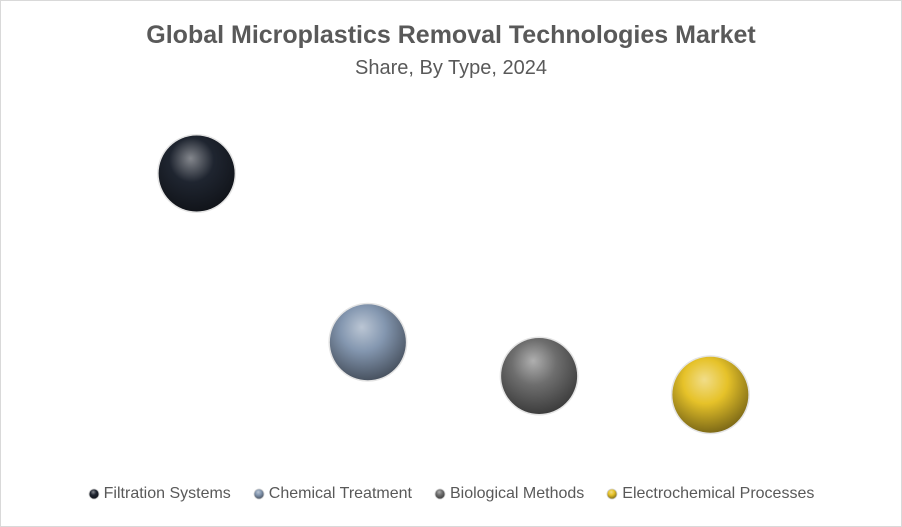 Image resolution: width=902 pixels, height=527 pixels. Describe the element at coordinates (196, 173) in the screenshot. I see `data-point-filtration-systems` at that location.